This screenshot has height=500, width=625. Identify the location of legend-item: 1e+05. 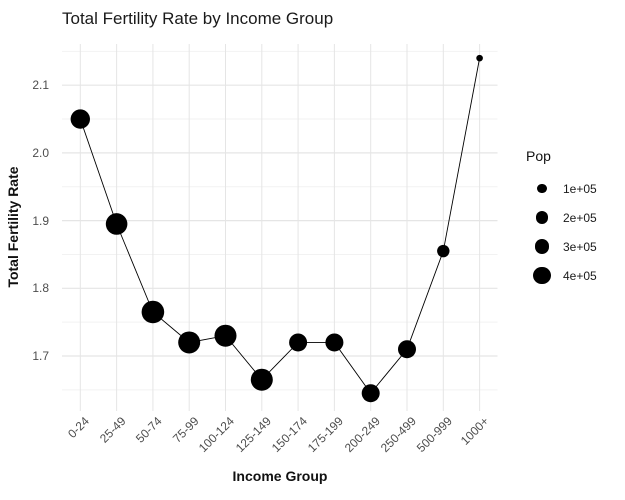
(561, 188).